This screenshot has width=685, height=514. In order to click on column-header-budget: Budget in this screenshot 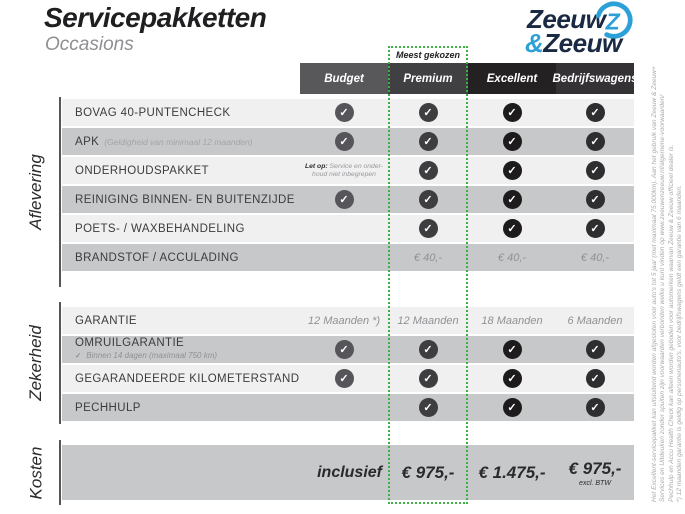, I will do `click(344, 78)`.